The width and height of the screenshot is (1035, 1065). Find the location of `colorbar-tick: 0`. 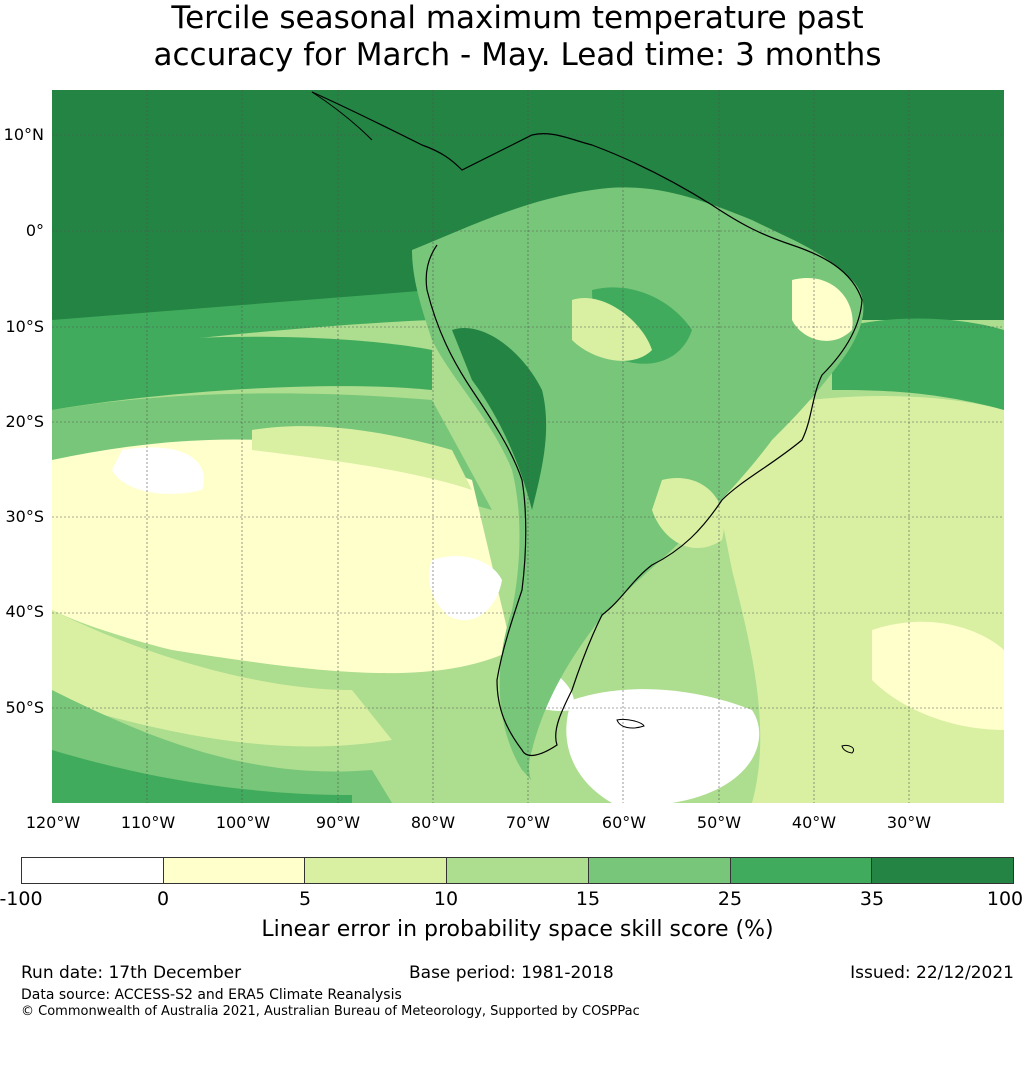

colorbar-tick: 0 is located at coordinates (163, 899).